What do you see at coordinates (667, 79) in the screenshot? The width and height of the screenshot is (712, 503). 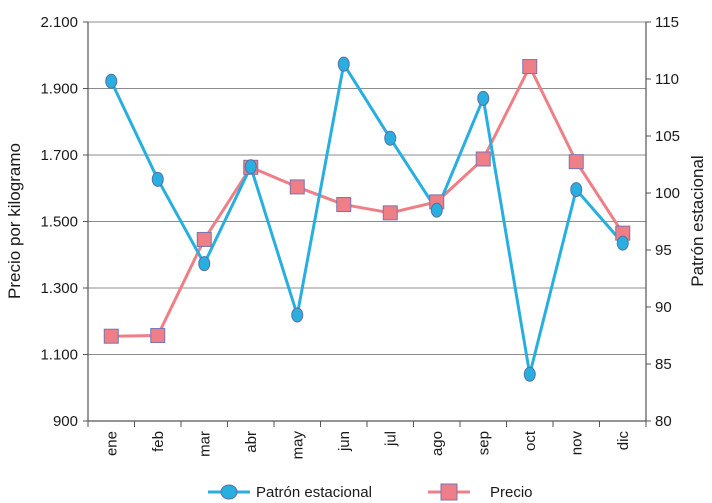 I see `y2-tick-label: 110` at bounding box center [667, 79].